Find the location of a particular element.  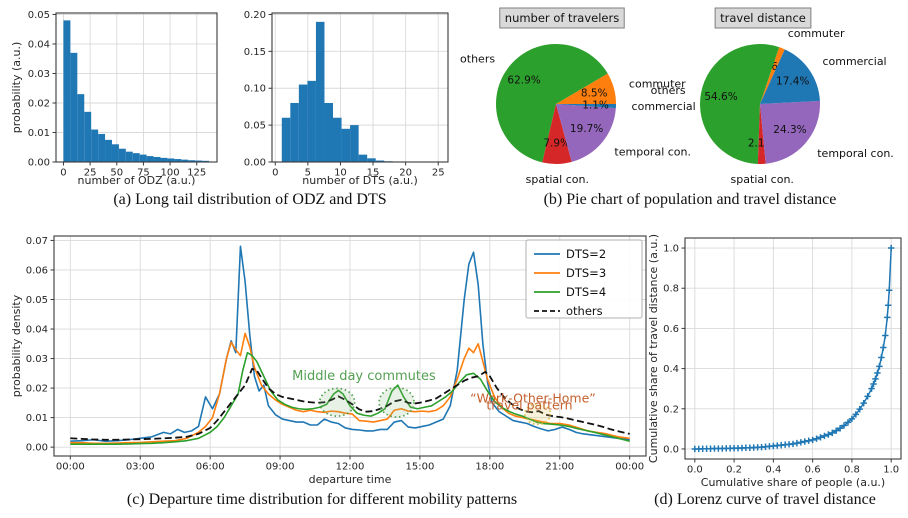

caption-d: (d) Lorenz curve of travel distance is located at coordinates (765, 499).